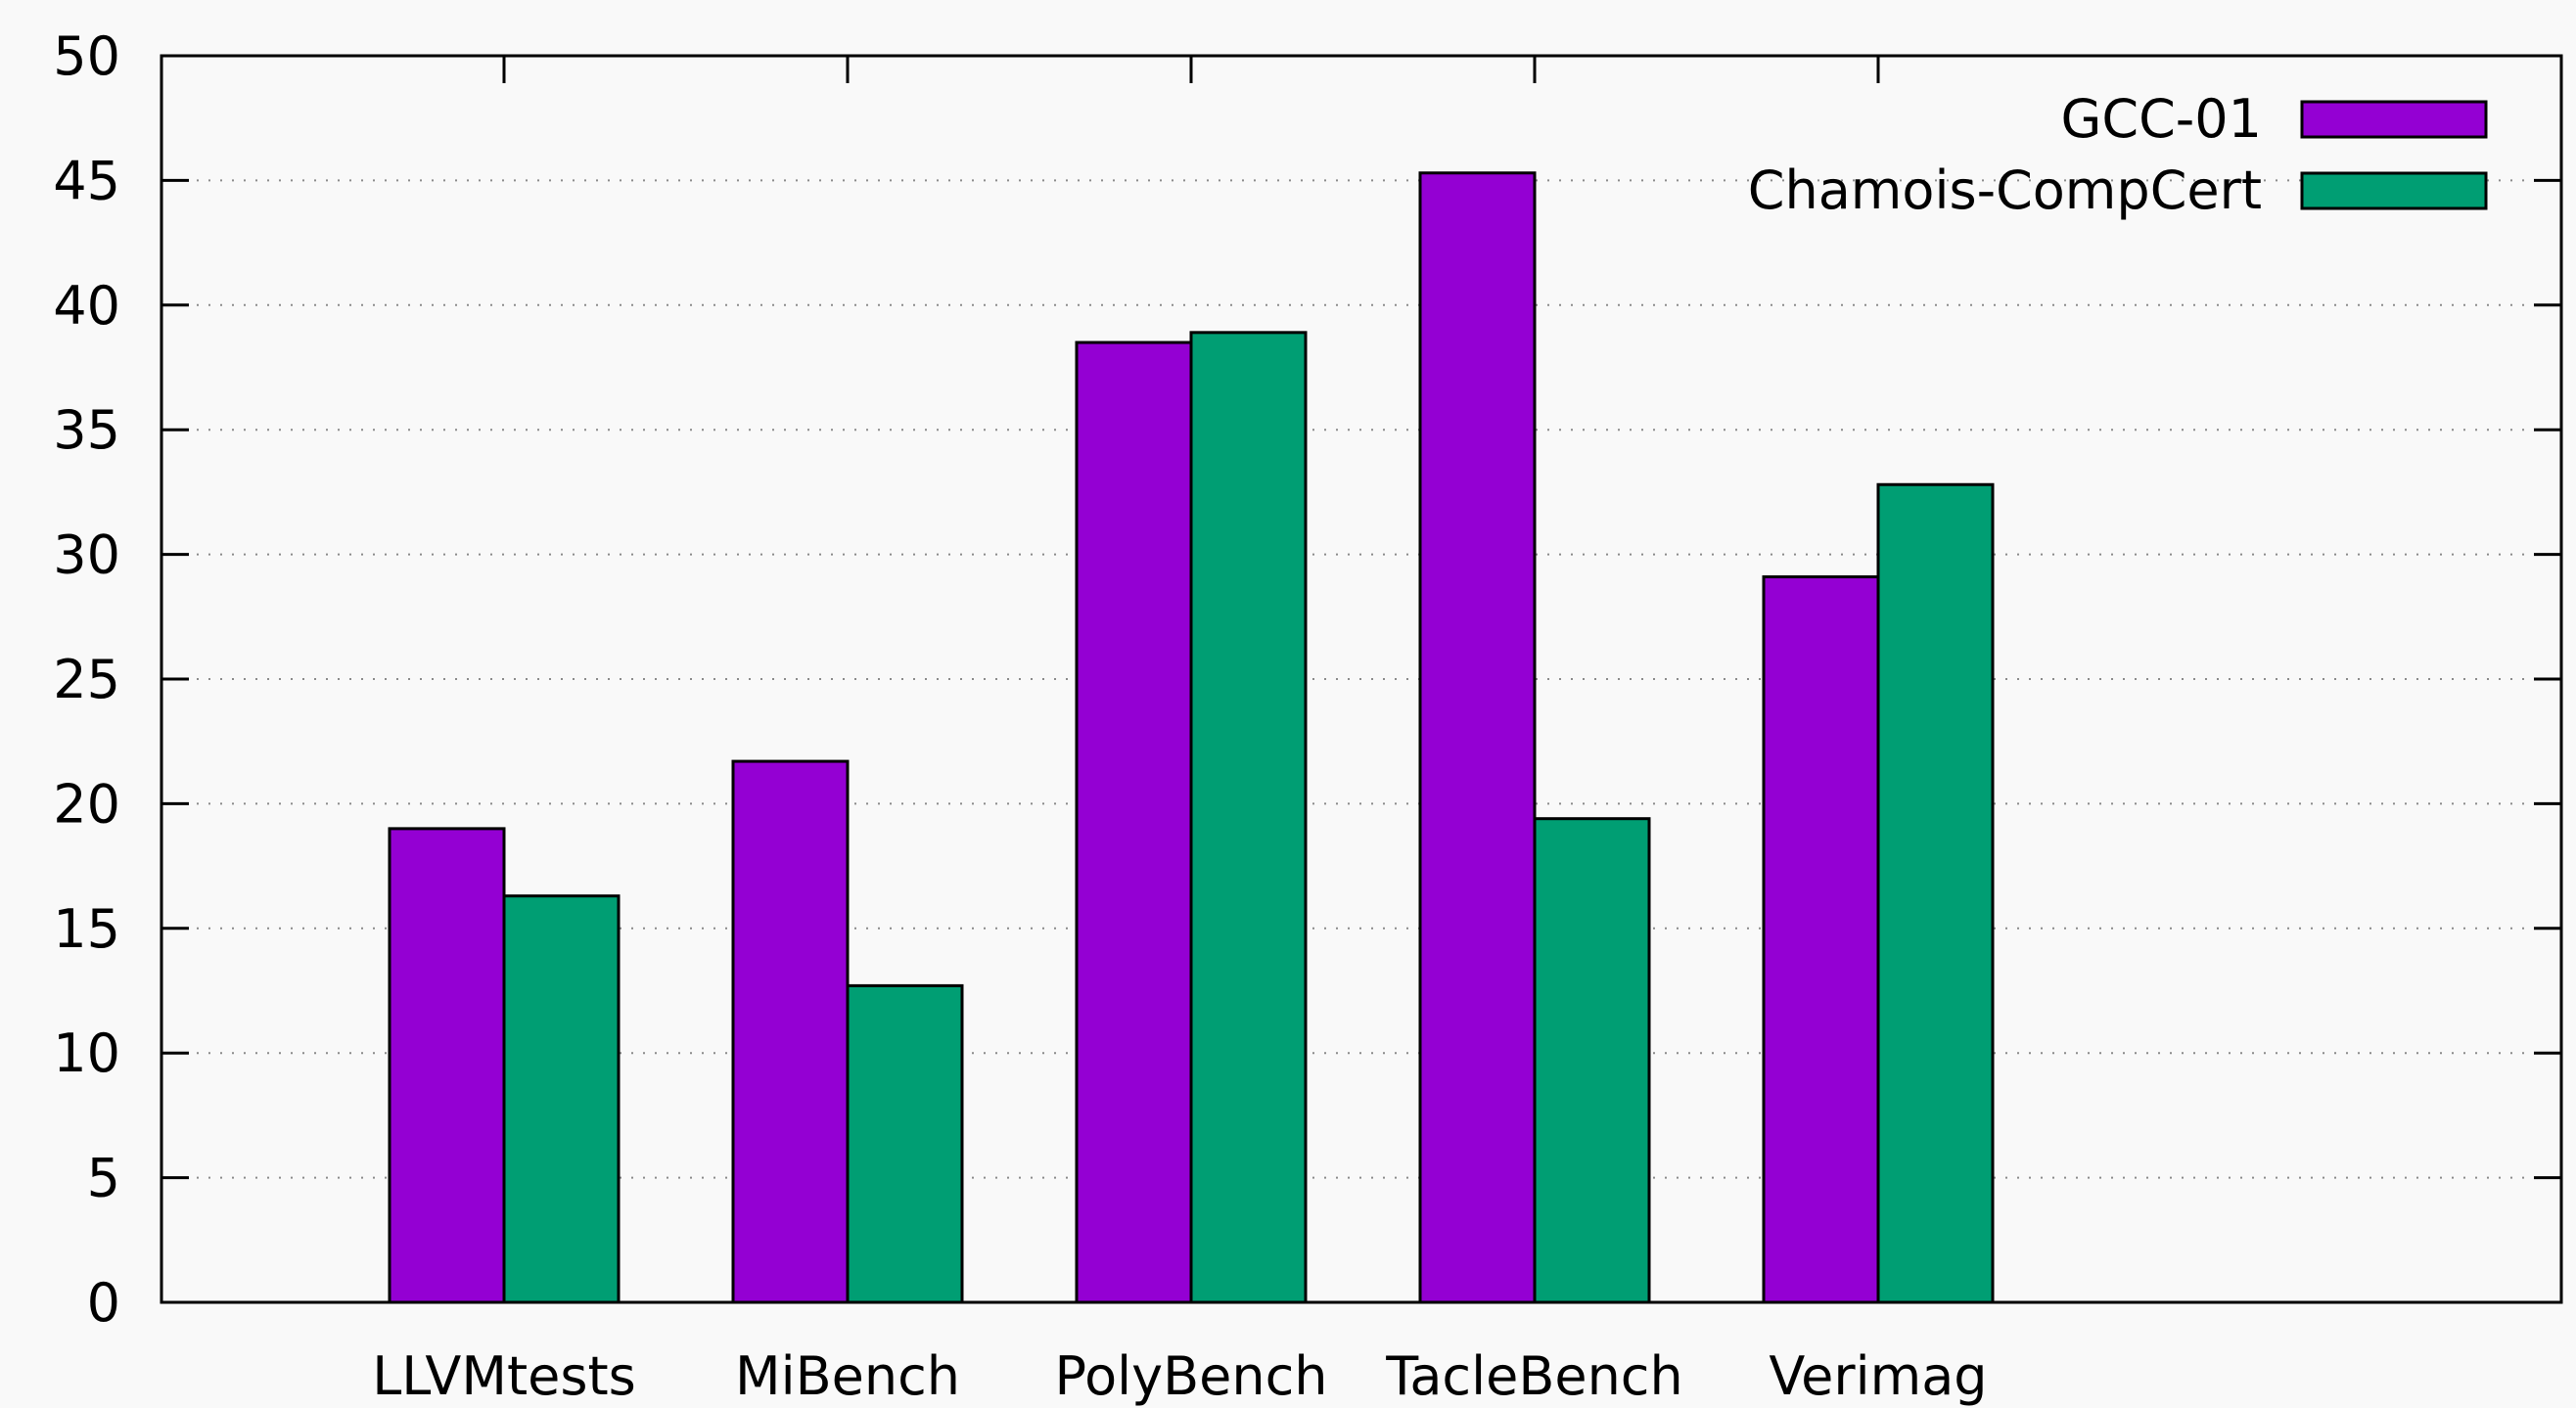 Image resolution: width=2576 pixels, height=1408 pixels. I want to click on x-category-label: LLVMtests, so click(504, 1376).